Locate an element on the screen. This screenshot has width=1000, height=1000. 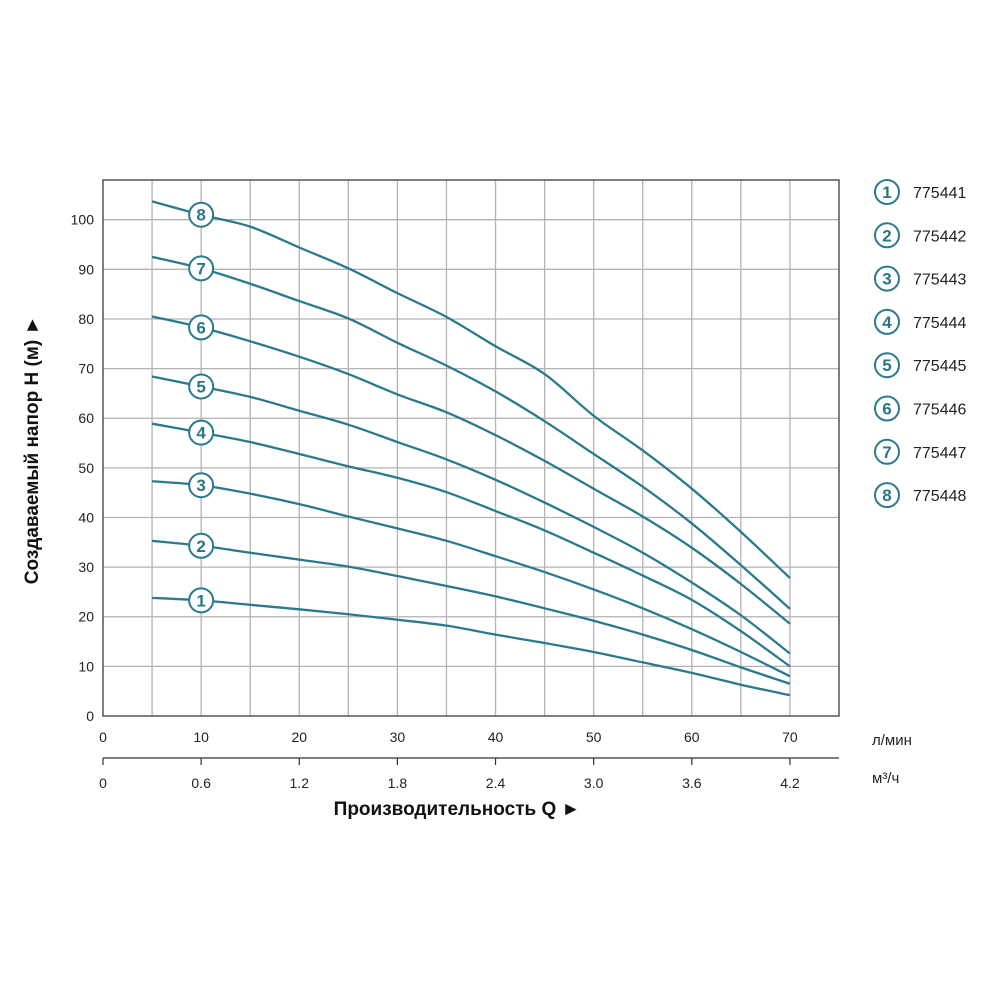
y-tick-label: 100 is located at coordinates (83, 220).